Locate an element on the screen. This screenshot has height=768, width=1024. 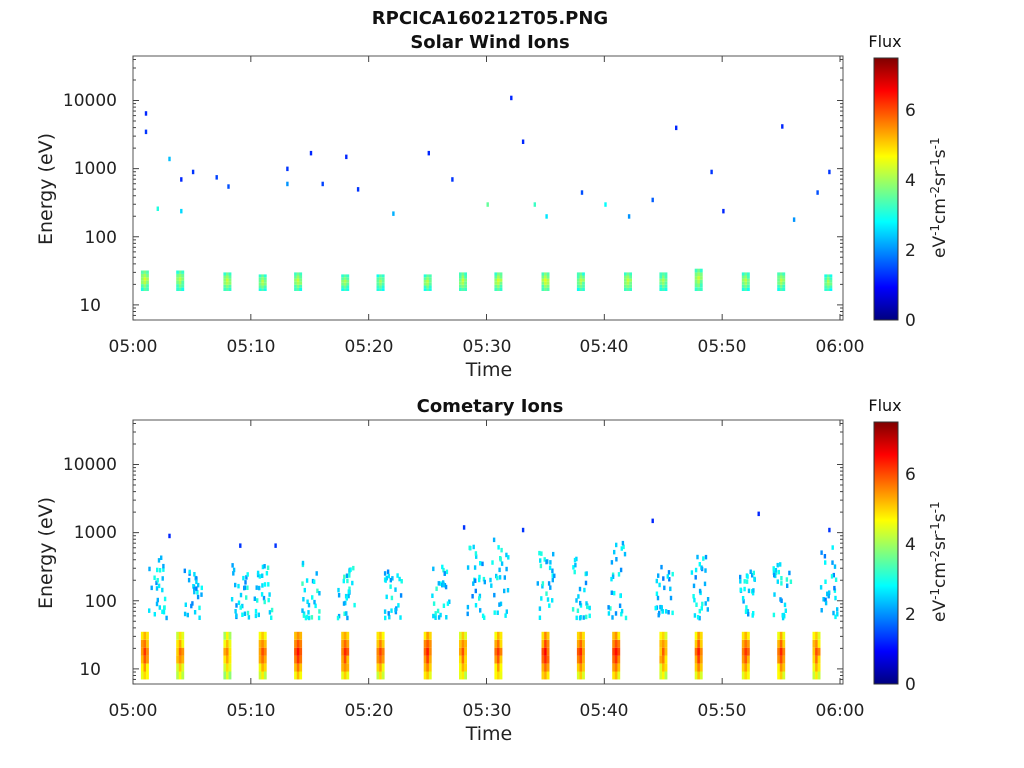
colorbar-tick: 6 is located at coordinates (910, 111).